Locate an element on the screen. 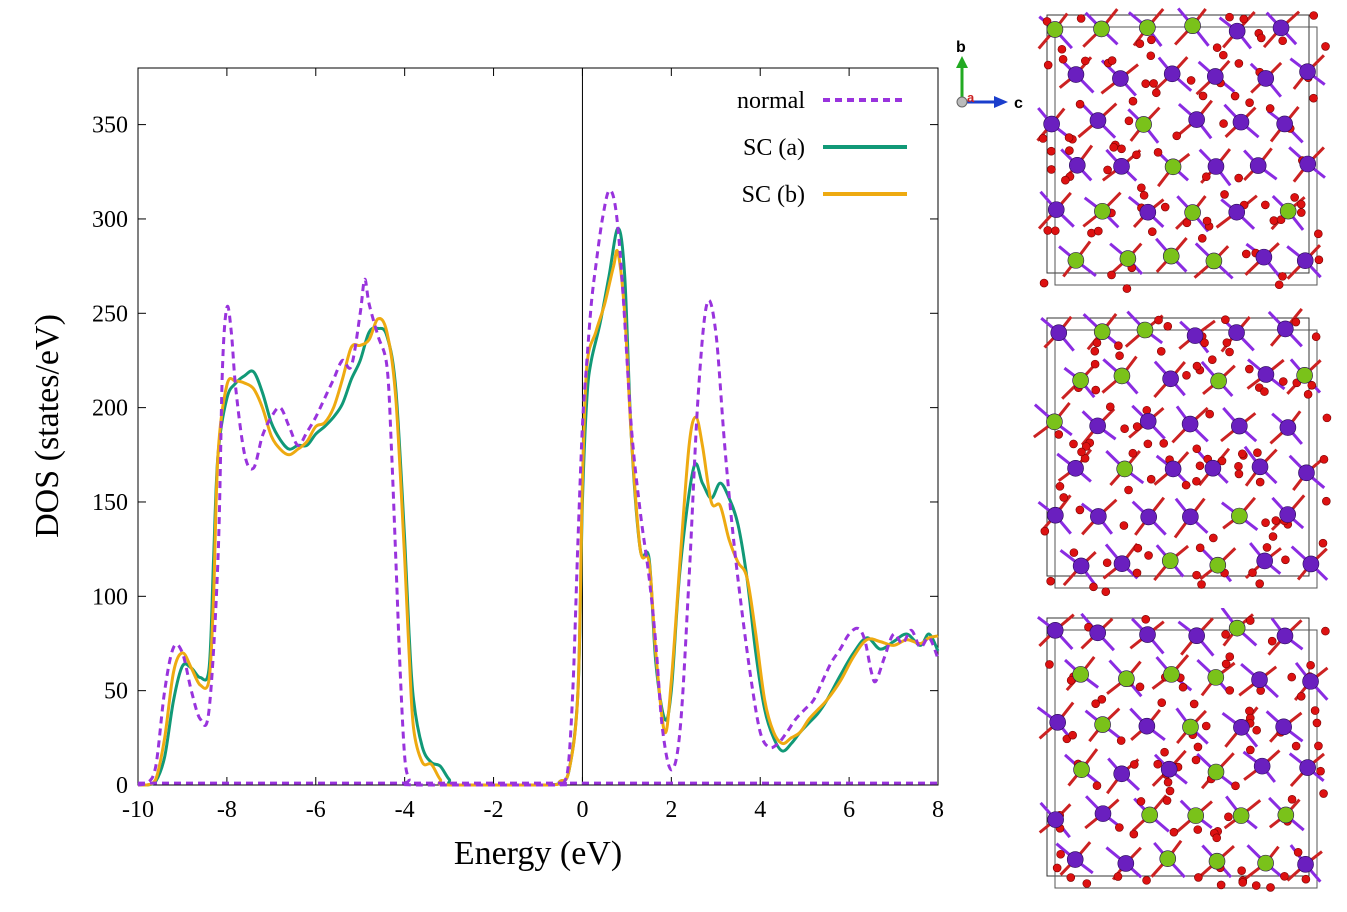 The height and width of the screenshot is (912, 1347). x-tick-label: 4 is located at coordinates (760, 810).